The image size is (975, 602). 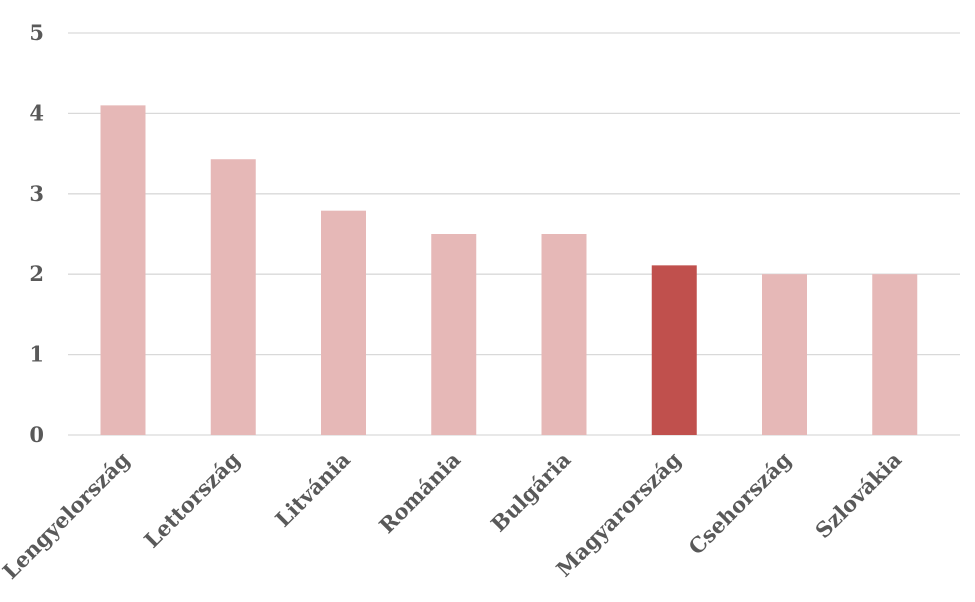 I want to click on x-category-label: Románia, so click(x=420, y=493).